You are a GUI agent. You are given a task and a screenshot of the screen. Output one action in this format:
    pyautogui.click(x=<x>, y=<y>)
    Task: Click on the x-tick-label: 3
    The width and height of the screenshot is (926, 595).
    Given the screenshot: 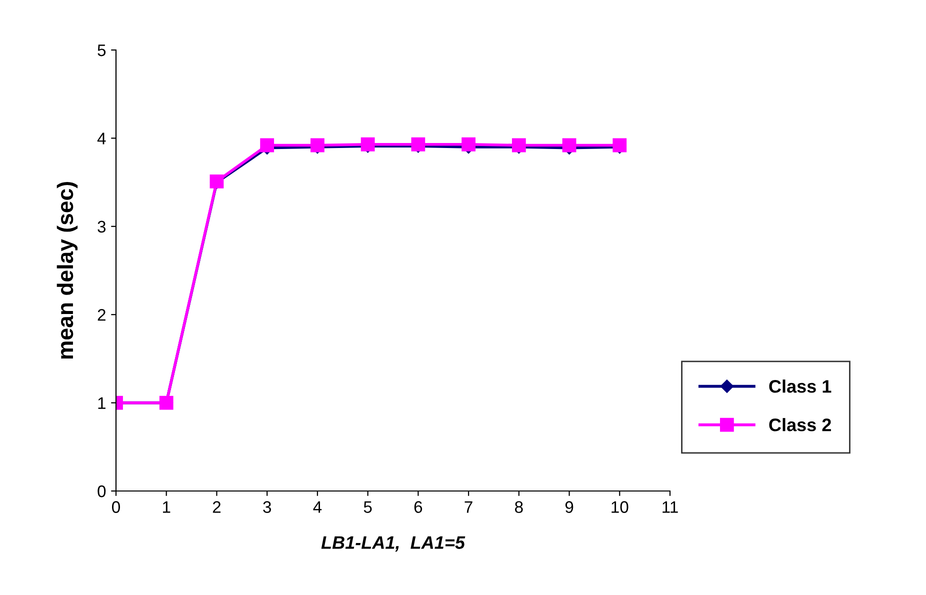 What is the action you would take?
    pyautogui.click(x=267, y=507)
    